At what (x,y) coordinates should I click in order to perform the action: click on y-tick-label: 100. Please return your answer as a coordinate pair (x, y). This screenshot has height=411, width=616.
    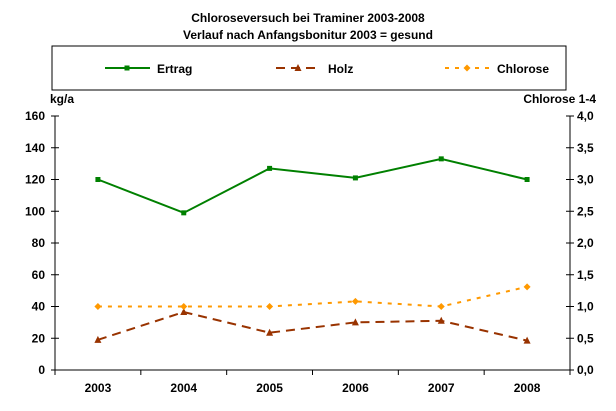
    Looking at the image, I should click on (35, 211).